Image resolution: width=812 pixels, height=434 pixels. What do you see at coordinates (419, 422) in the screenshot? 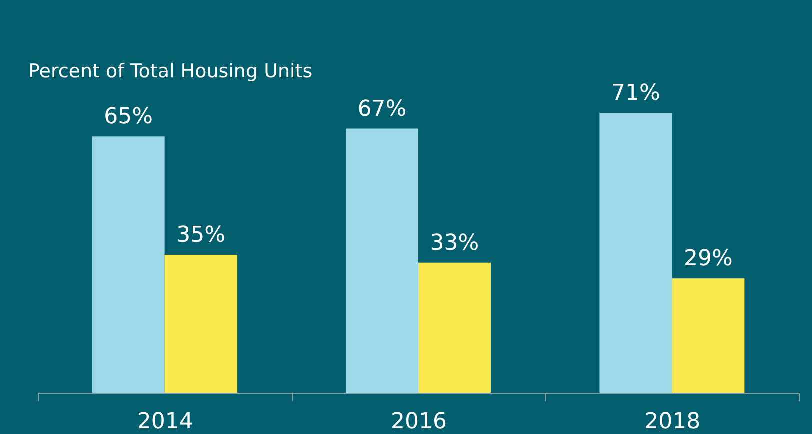
I see `x-tick-label: 2016` at bounding box center [419, 422].